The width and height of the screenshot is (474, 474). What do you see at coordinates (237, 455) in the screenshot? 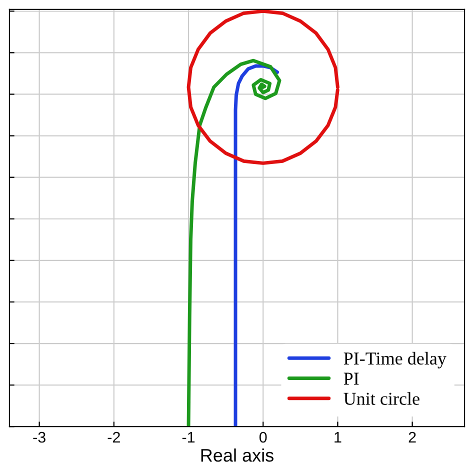
I see `x-axis-title: Real axis` at bounding box center [237, 455].